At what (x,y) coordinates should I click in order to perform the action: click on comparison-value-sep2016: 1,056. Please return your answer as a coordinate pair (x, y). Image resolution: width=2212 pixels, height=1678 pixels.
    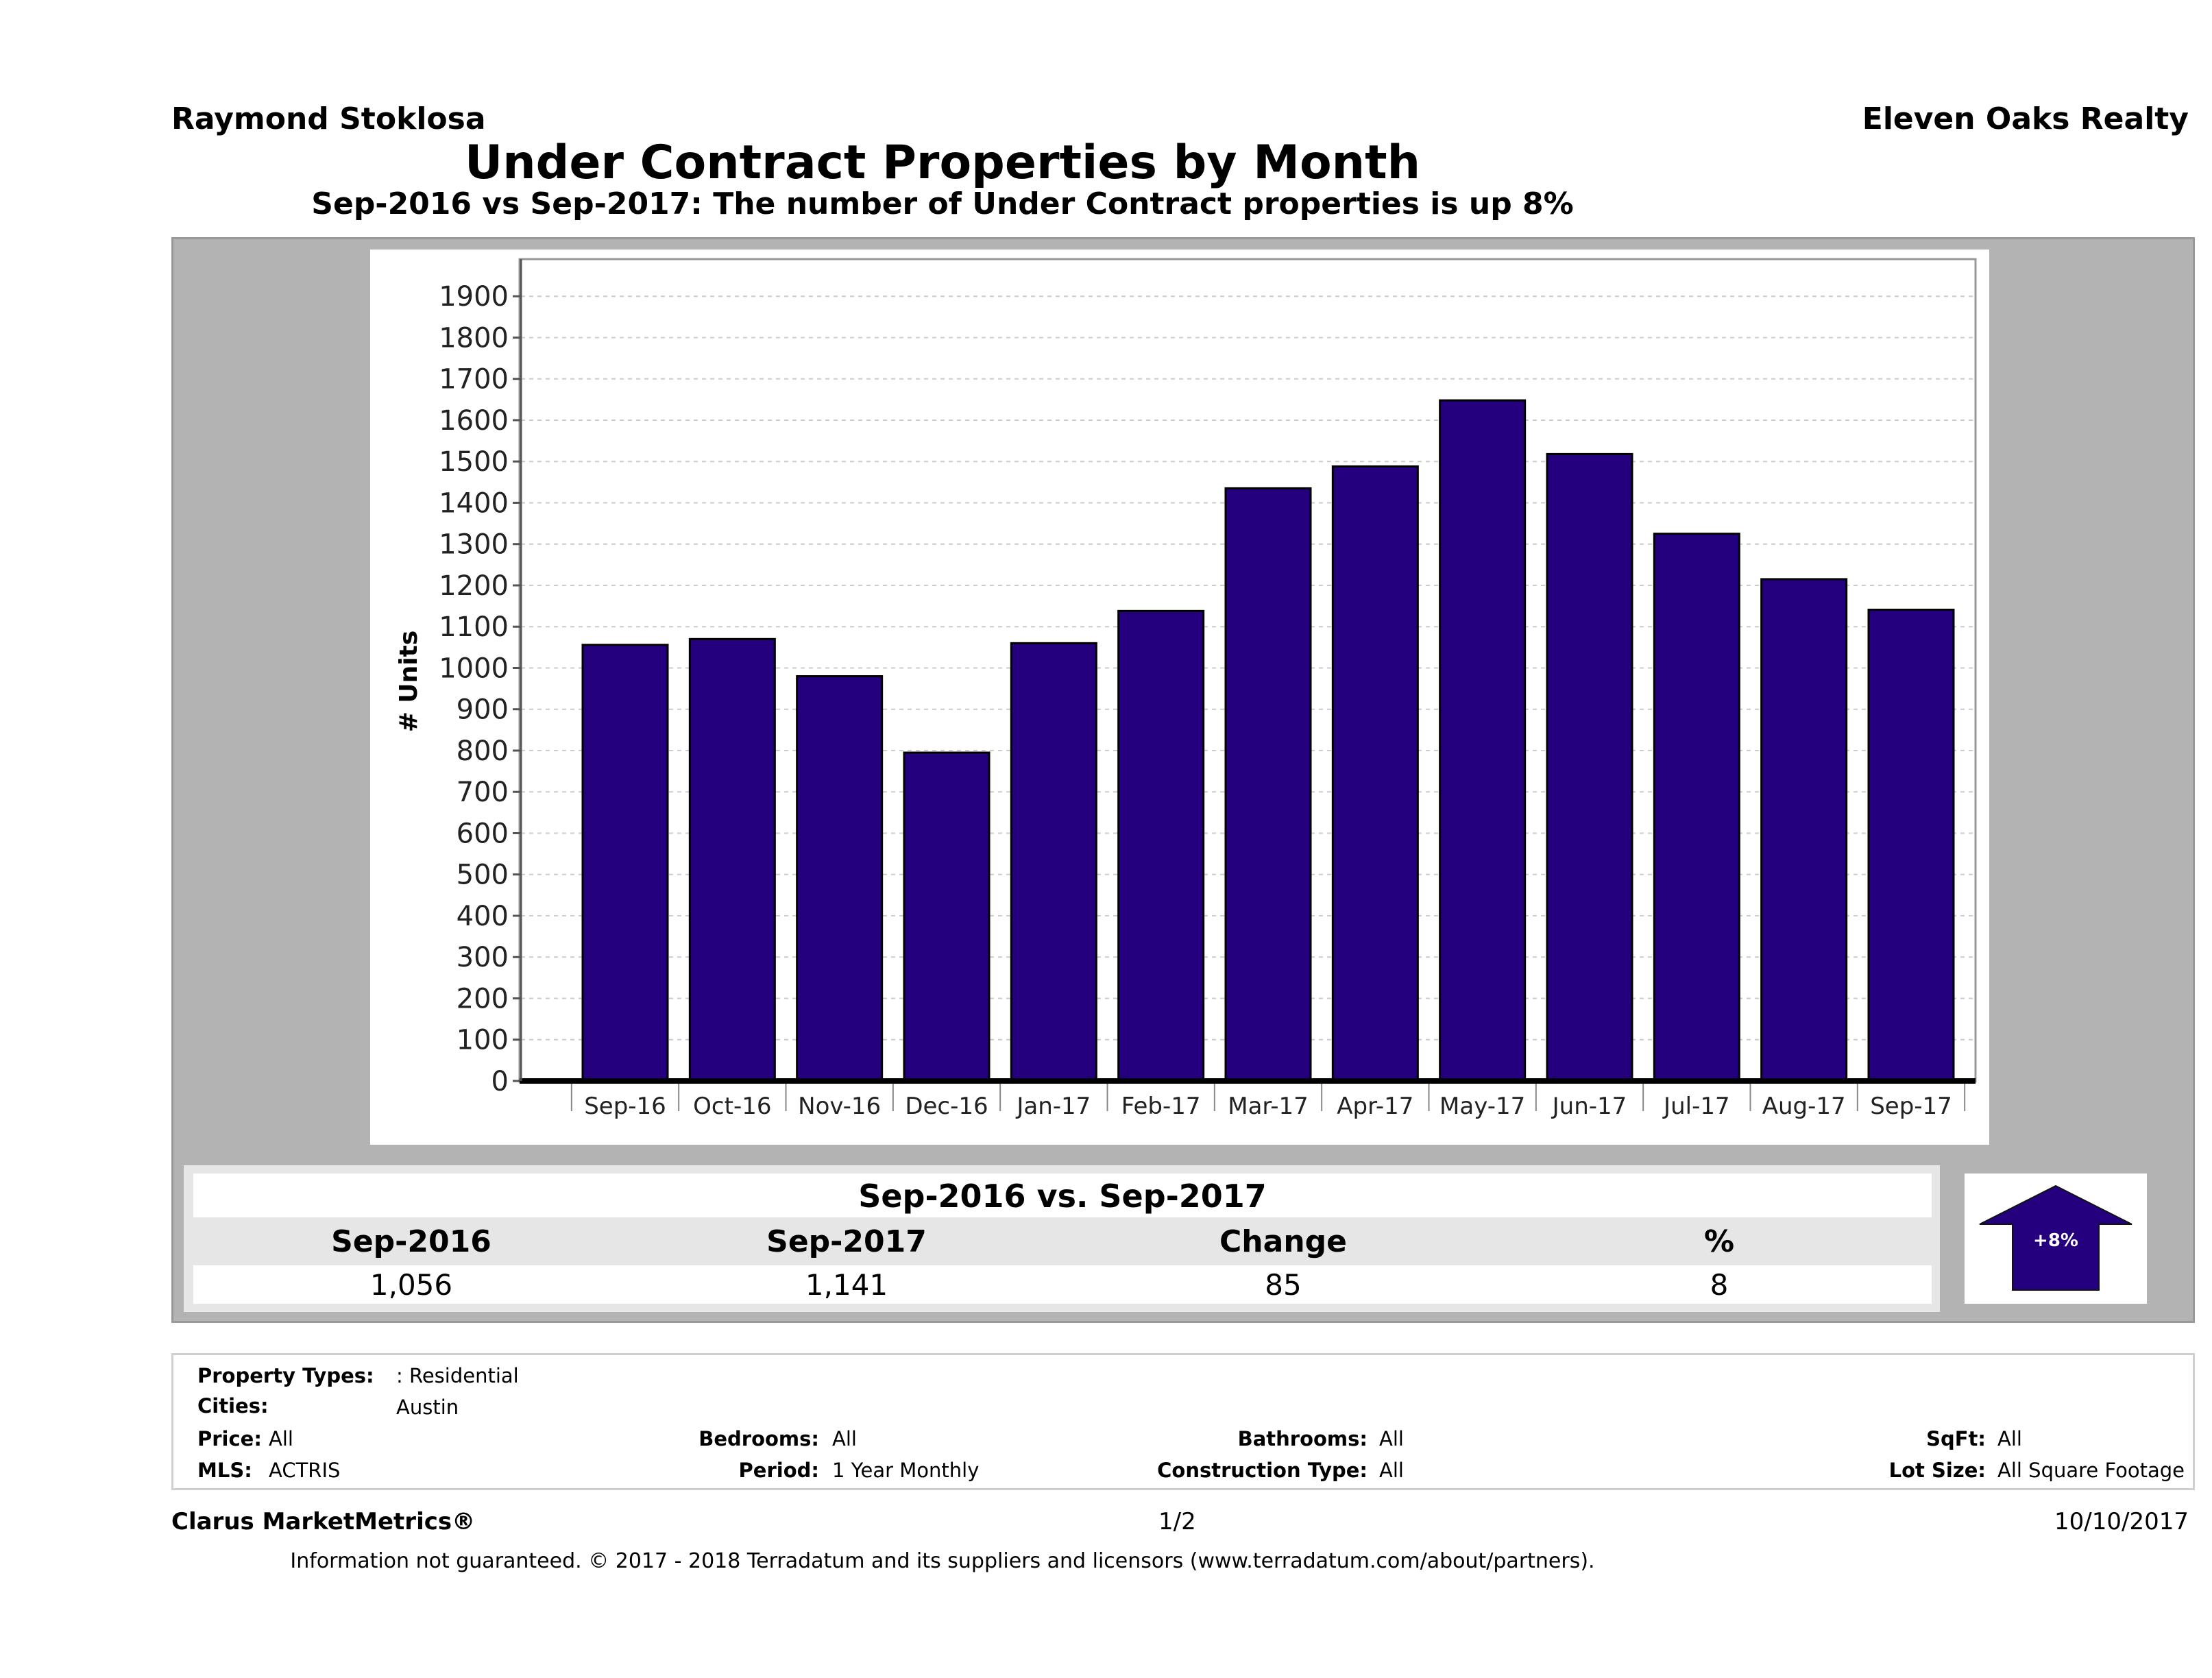
    Looking at the image, I should click on (411, 1285).